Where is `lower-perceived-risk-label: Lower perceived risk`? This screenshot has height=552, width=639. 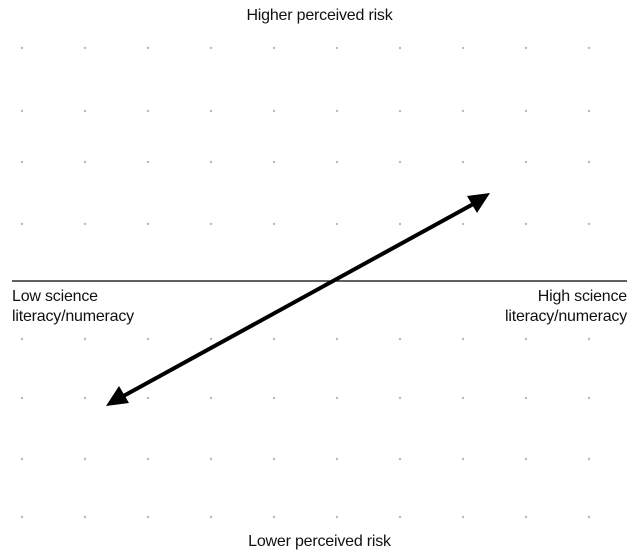 lower-perceived-risk-label: Lower perceived risk is located at coordinates (319, 541).